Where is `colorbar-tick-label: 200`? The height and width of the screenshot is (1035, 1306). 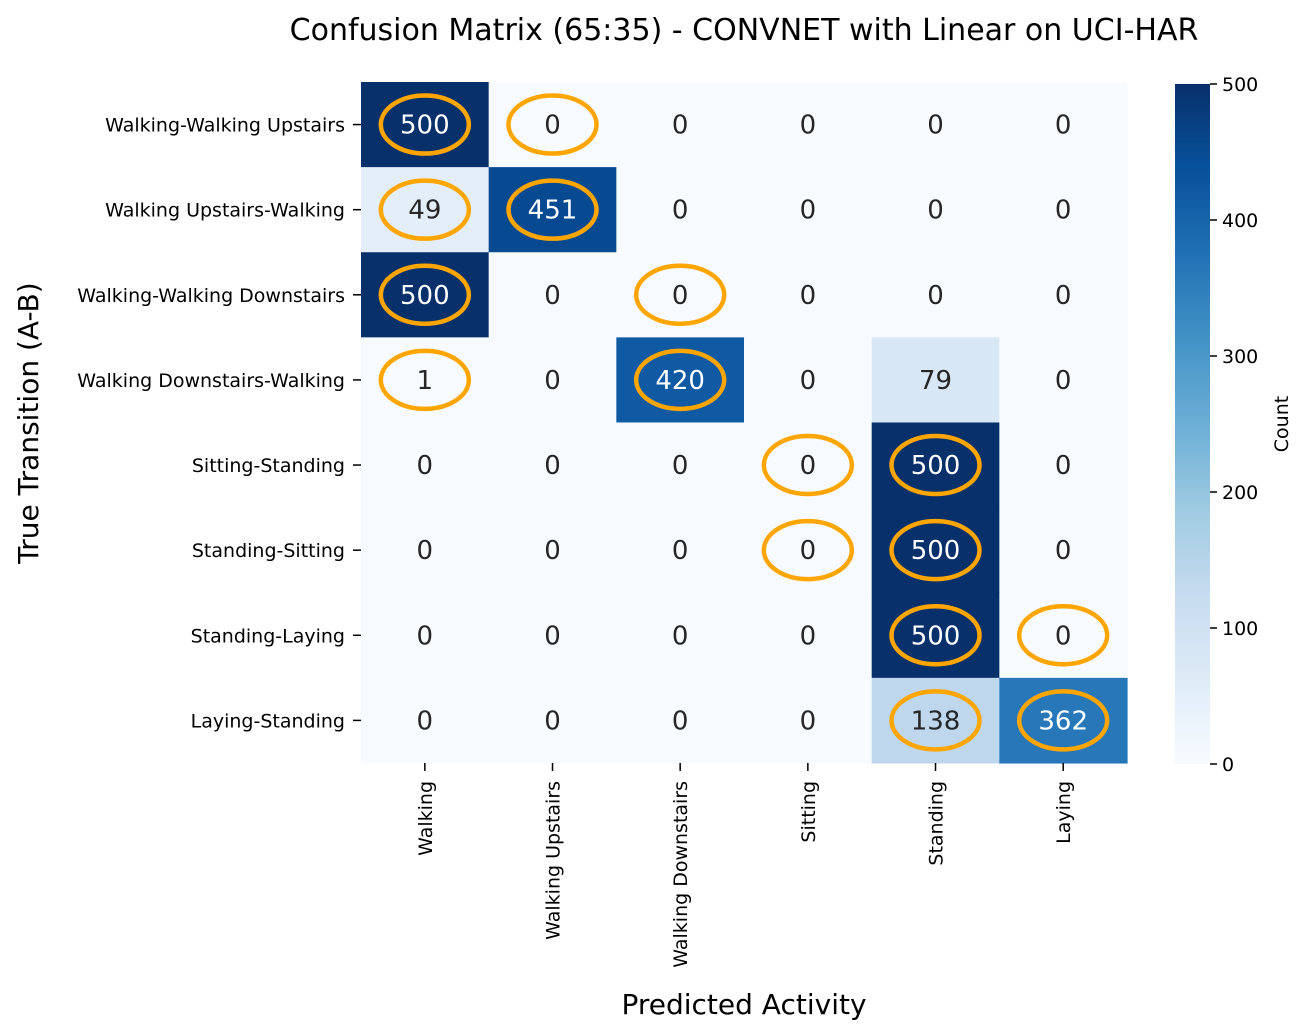
colorbar-tick-label: 200 is located at coordinates (1240, 493).